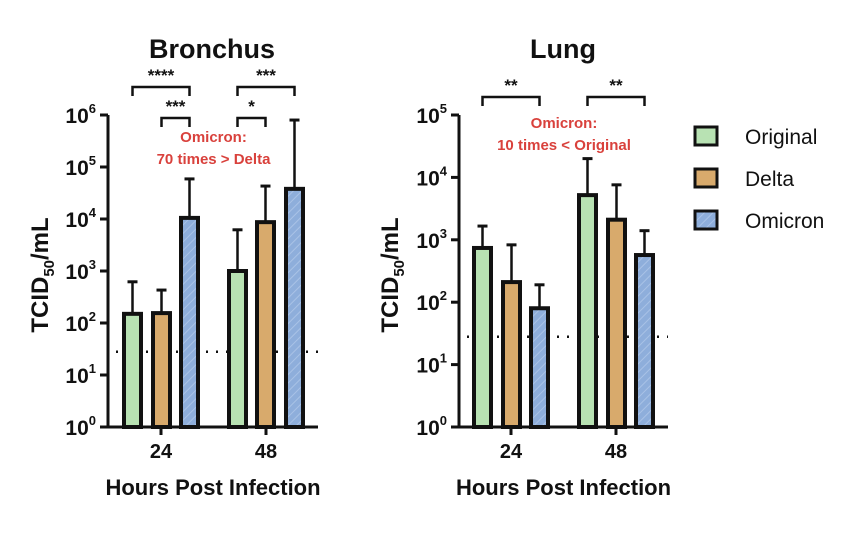 The height and width of the screenshot is (538, 860). What do you see at coordinates (706, 220) in the screenshot?
I see `legend-swatch-omicron` at bounding box center [706, 220].